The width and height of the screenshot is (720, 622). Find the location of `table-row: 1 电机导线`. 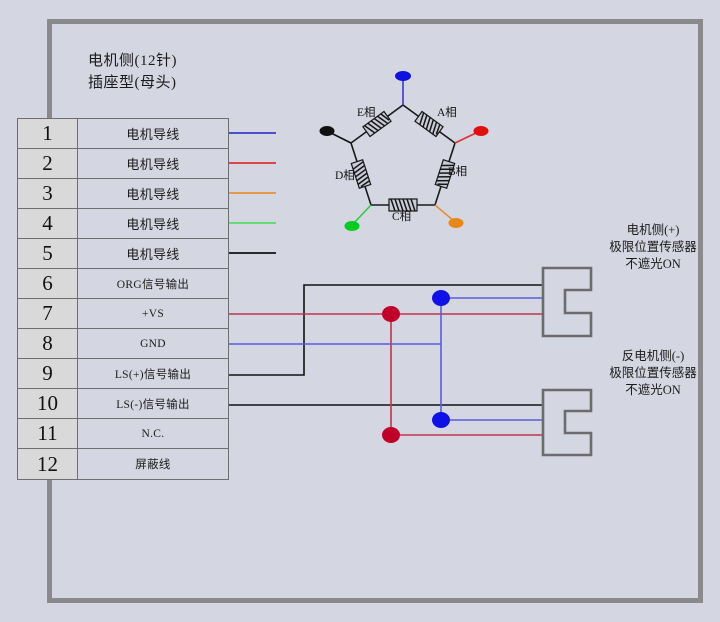

table-row: 1 电机导线 is located at coordinates (123, 134).